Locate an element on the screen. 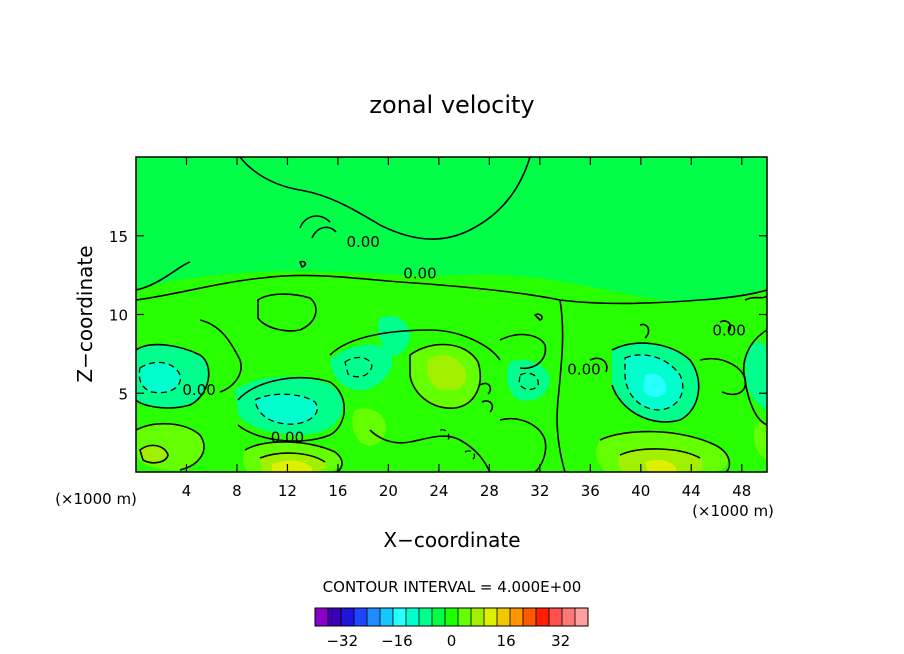 This screenshot has height=654, width=904. x-tick-label: 12 is located at coordinates (287, 491).